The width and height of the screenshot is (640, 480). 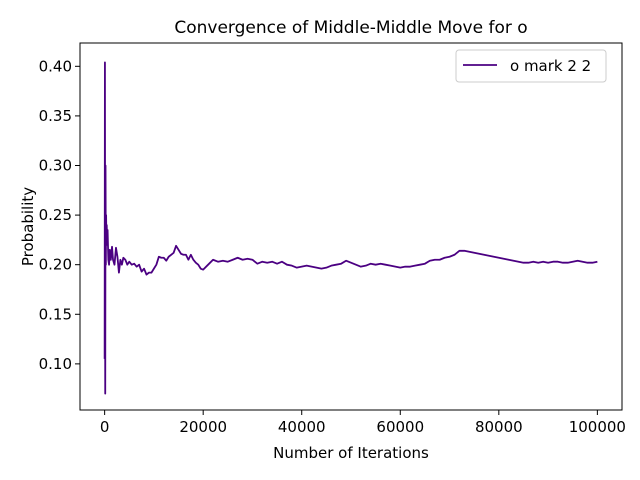 I want to click on y-tick-label: 0.40, so click(x=55, y=66).